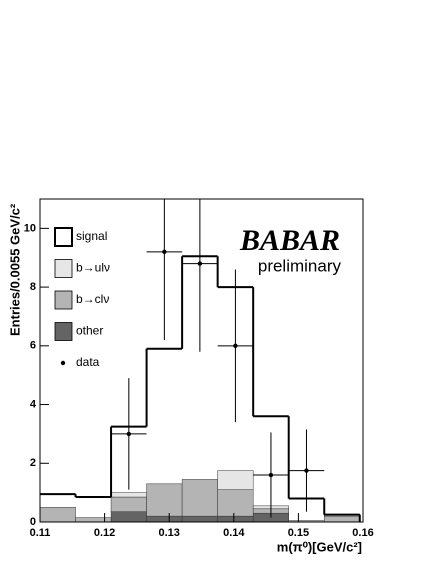 The image size is (436, 564). What do you see at coordinates (14, 269) in the screenshot?
I see `y-axis-label: Entries/0.0055 GeV/c²` at bounding box center [14, 269].